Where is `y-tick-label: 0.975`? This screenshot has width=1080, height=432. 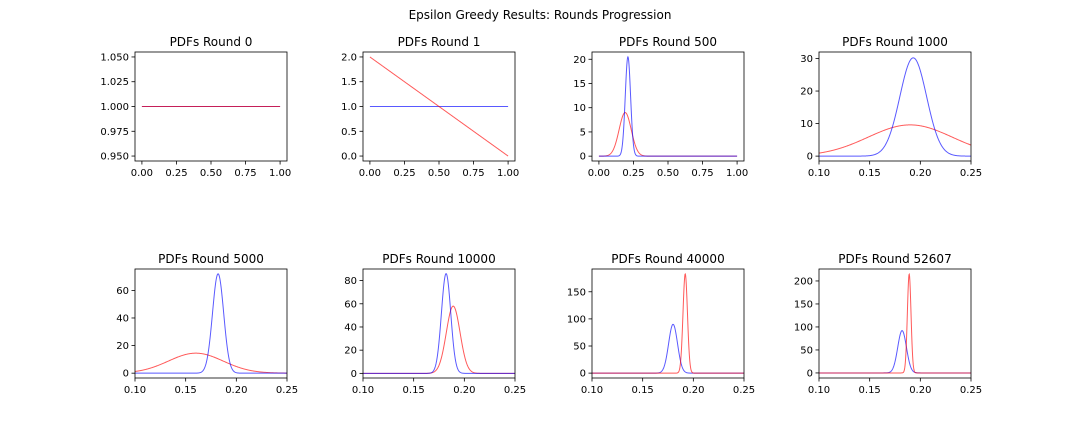
y-tick-label: 0.975 is located at coordinates (114, 132).